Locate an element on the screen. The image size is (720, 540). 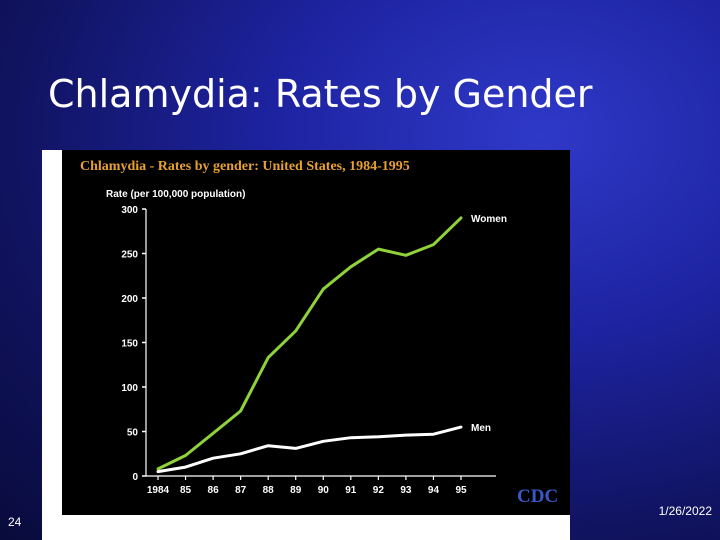
y-tick-label: 100 is located at coordinates (129, 388).